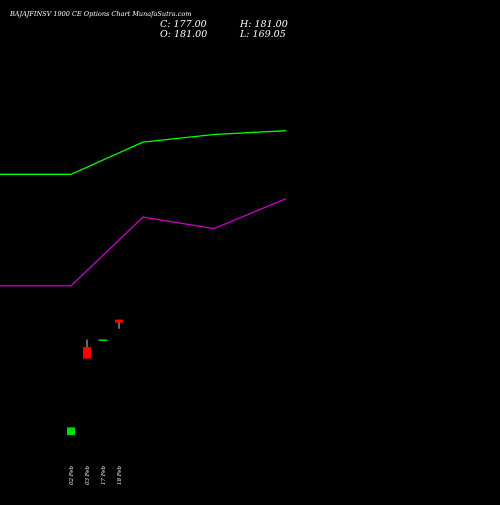 The image size is (500, 505). I want to click on x-tick-label-1: 02 Feb, so click(72, 475).